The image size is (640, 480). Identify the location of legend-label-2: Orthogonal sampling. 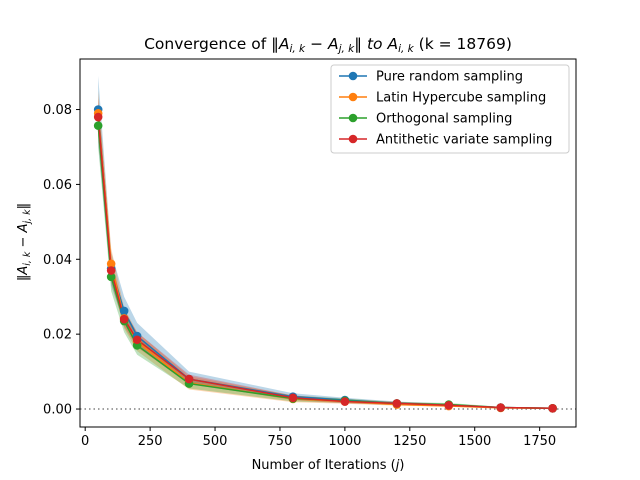
(444, 119).